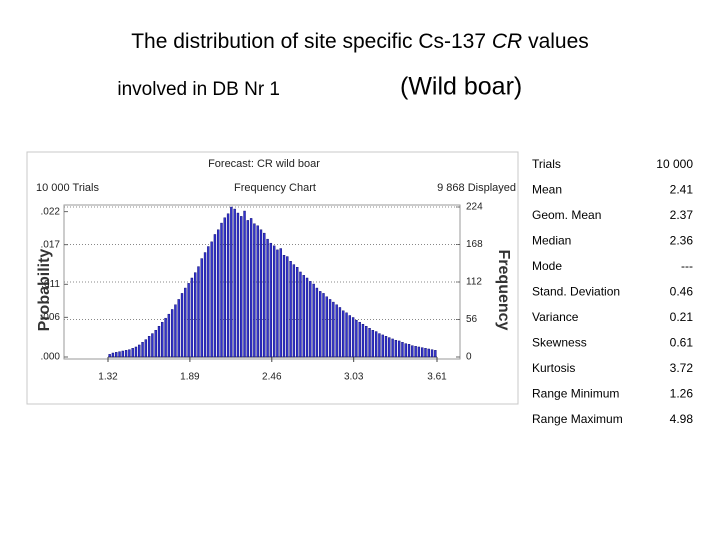 This screenshot has width=720, height=540. Describe the element at coordinates (682, 317) in the screenshot. I see `stat-value: 0.21` at that location.